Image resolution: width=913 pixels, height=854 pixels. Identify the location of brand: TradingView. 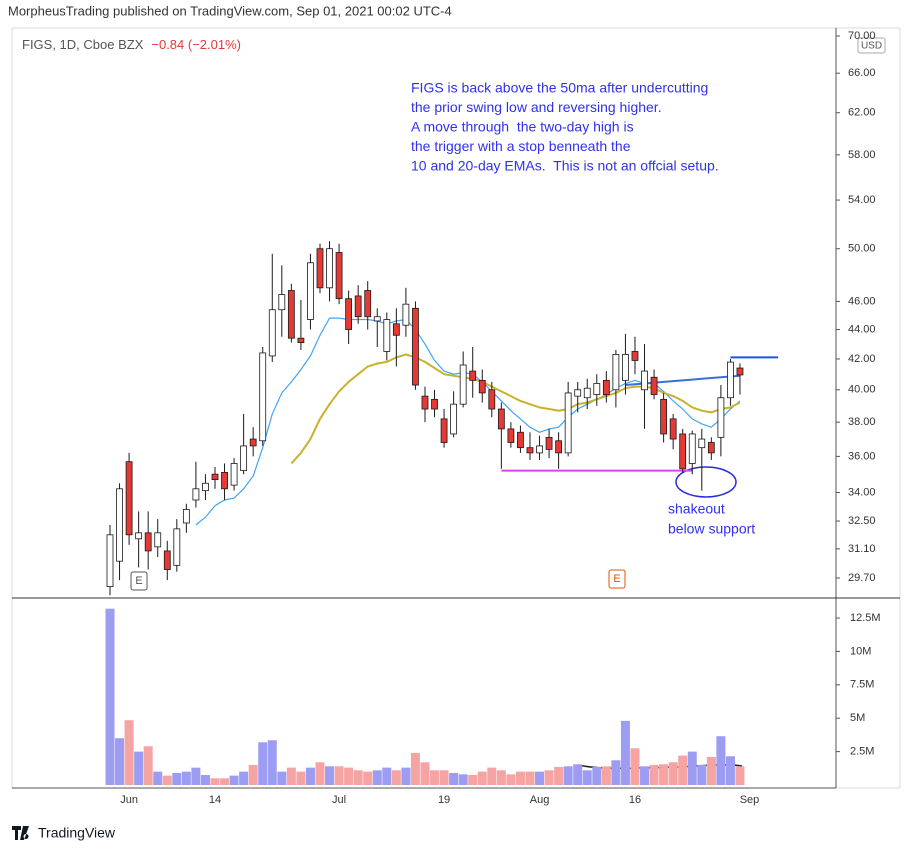
(77, 833).